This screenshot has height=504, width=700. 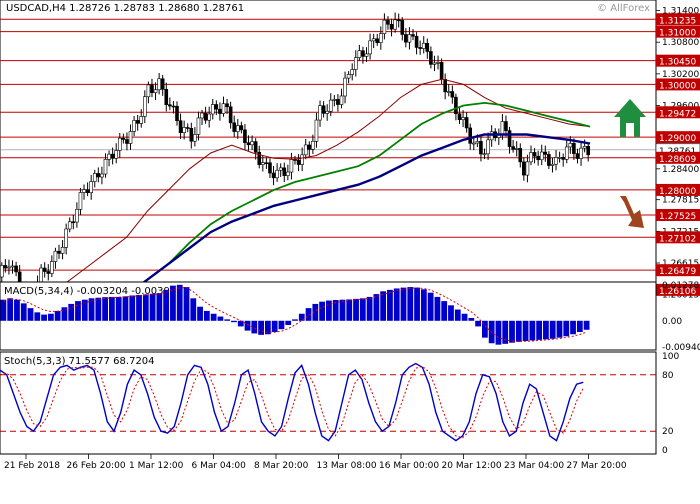 I want to click on macd-tick-label: 0.012785, so click(x=681, y=286).